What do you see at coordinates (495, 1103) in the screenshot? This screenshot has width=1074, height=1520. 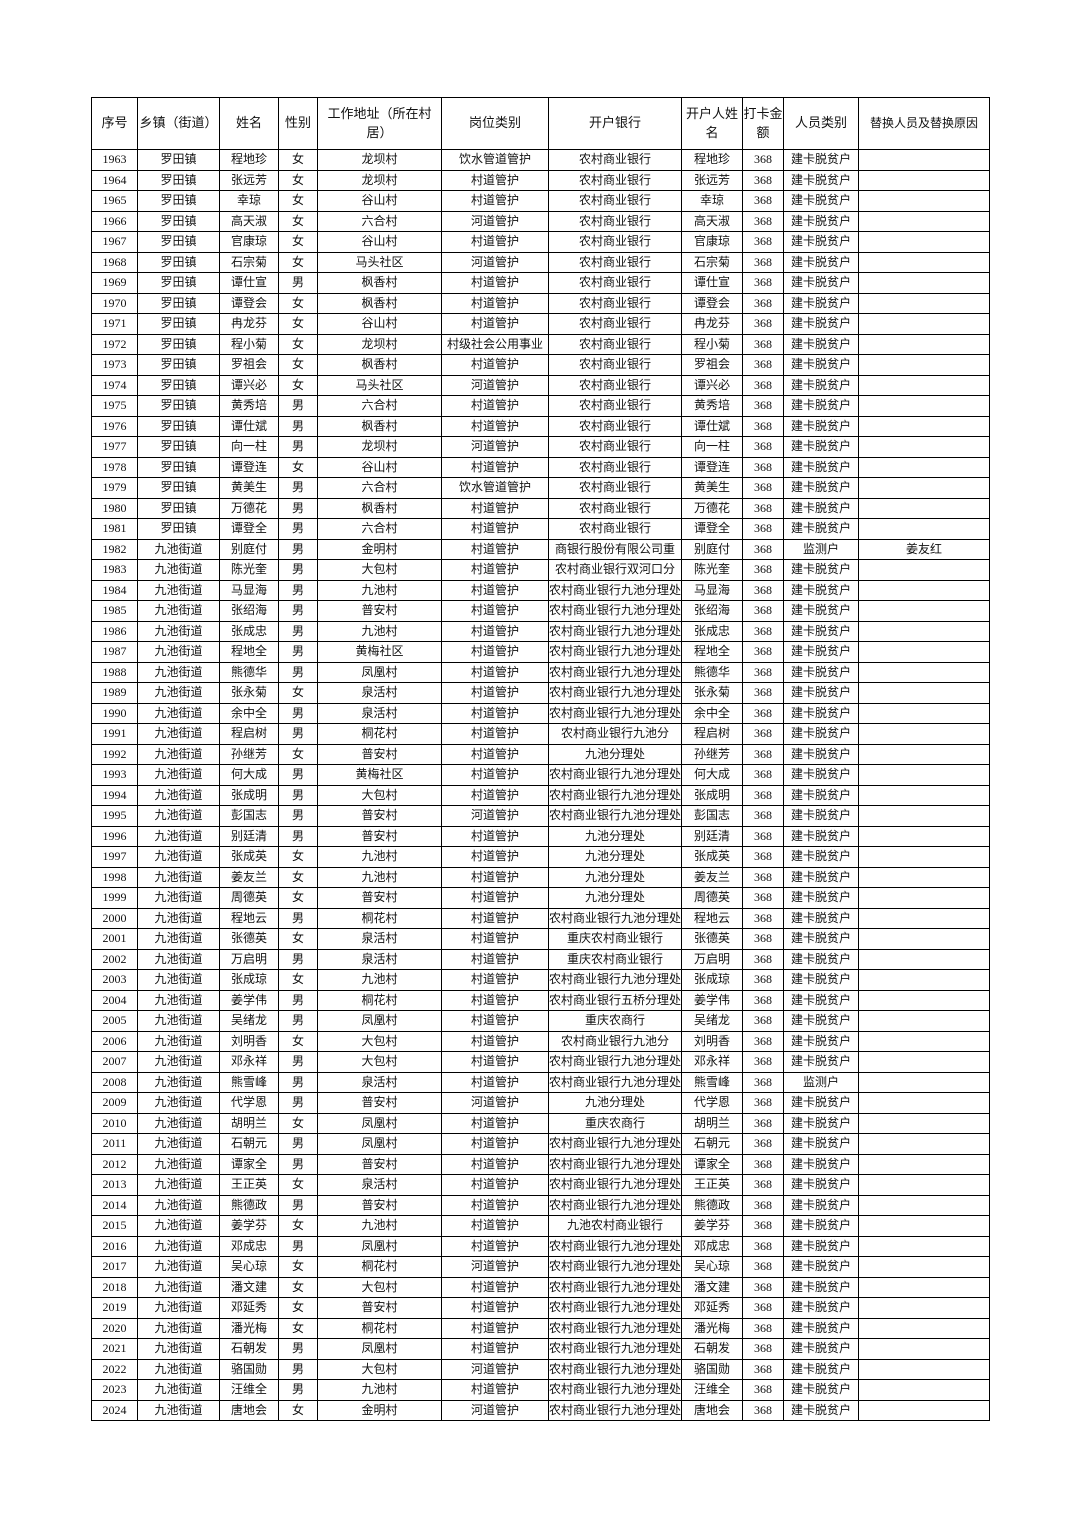 I see `cell-post: 河道管护` at bounding box center [495, 1103].